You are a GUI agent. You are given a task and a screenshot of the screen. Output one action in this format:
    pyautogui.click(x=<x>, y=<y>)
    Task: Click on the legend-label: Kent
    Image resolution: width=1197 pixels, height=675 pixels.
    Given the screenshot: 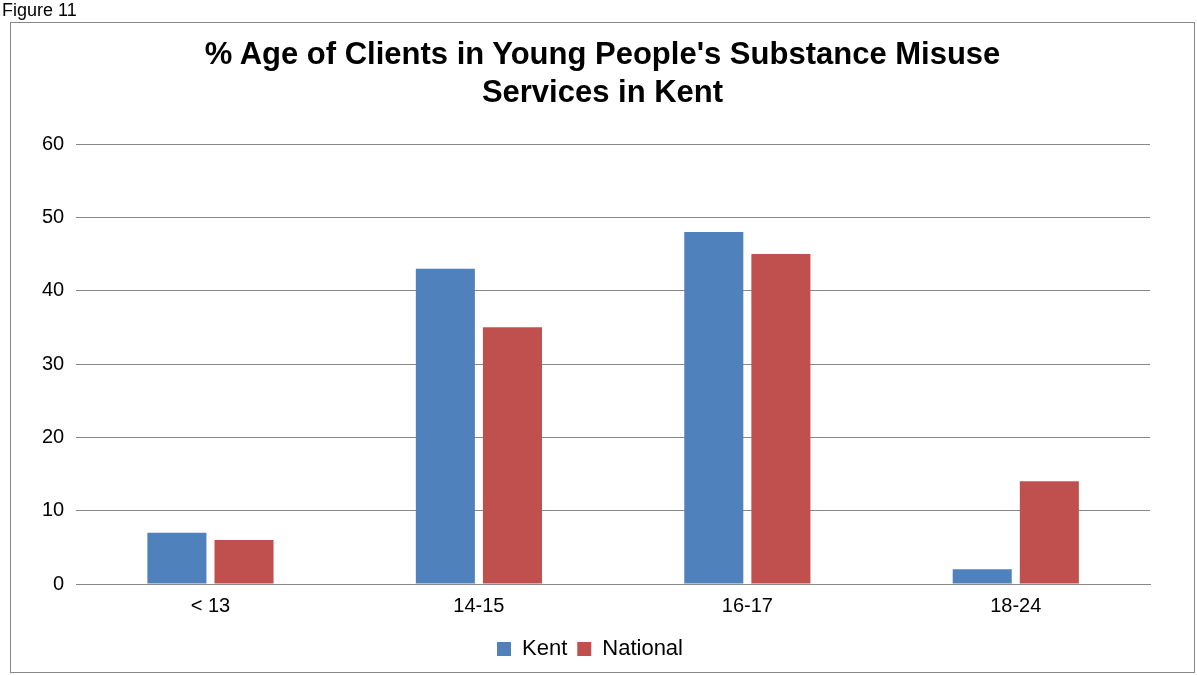 What is the action you would take?
    pyautogui.click(x=545, y=648)
    